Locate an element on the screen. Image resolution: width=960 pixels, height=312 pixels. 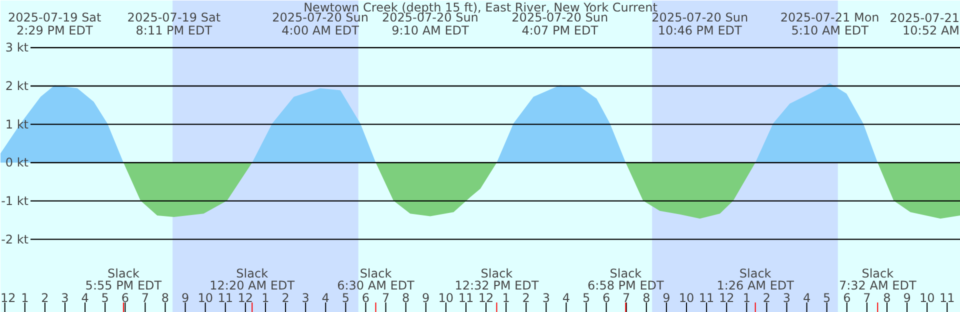
annotation: Slack 12:20 AM EDT is located at coordinates (253, 279).